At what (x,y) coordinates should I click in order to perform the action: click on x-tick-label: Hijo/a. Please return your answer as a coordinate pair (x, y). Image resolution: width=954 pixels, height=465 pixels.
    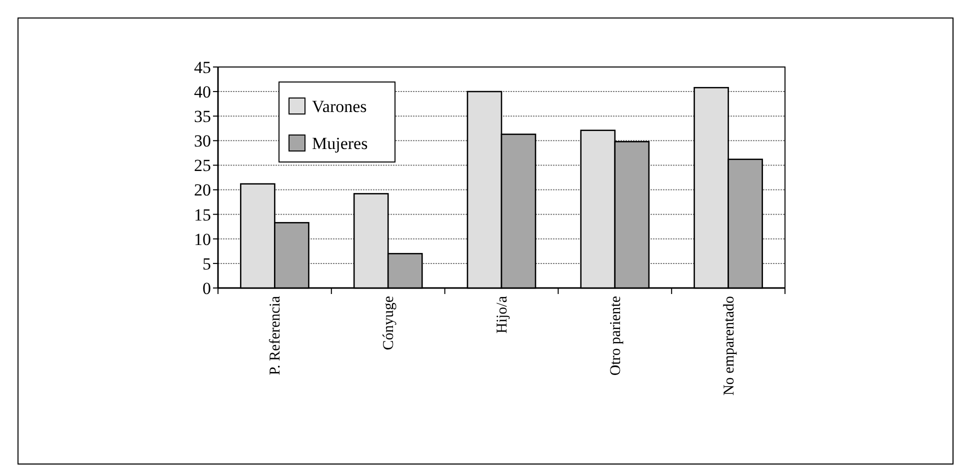
    Looking at the image, I should click on (502, 315).